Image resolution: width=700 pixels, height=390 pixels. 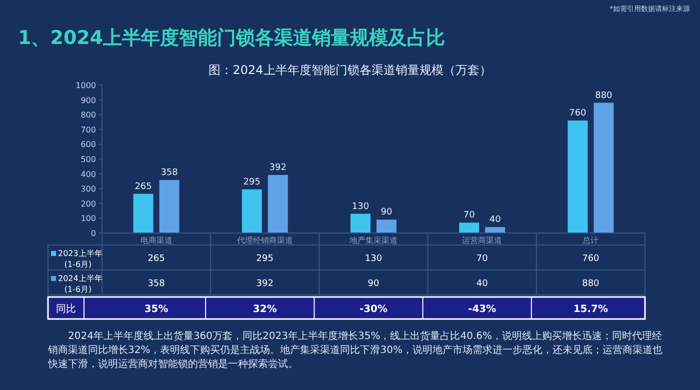 I want to click on text: 同比, so click(x=66, y=309).